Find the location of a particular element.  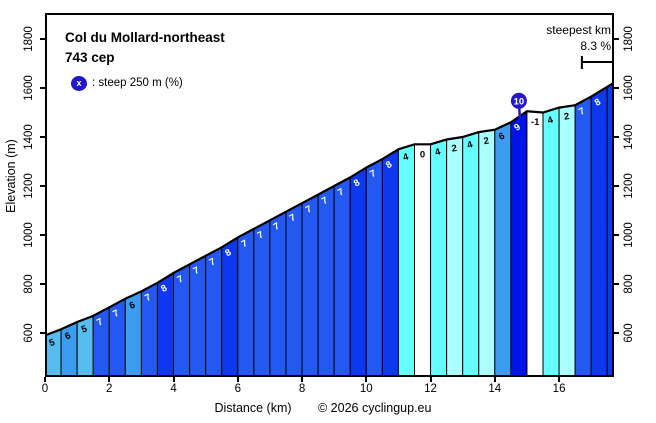

legend-label: : steep 250 m (%) is located at coordinates (137, 83).